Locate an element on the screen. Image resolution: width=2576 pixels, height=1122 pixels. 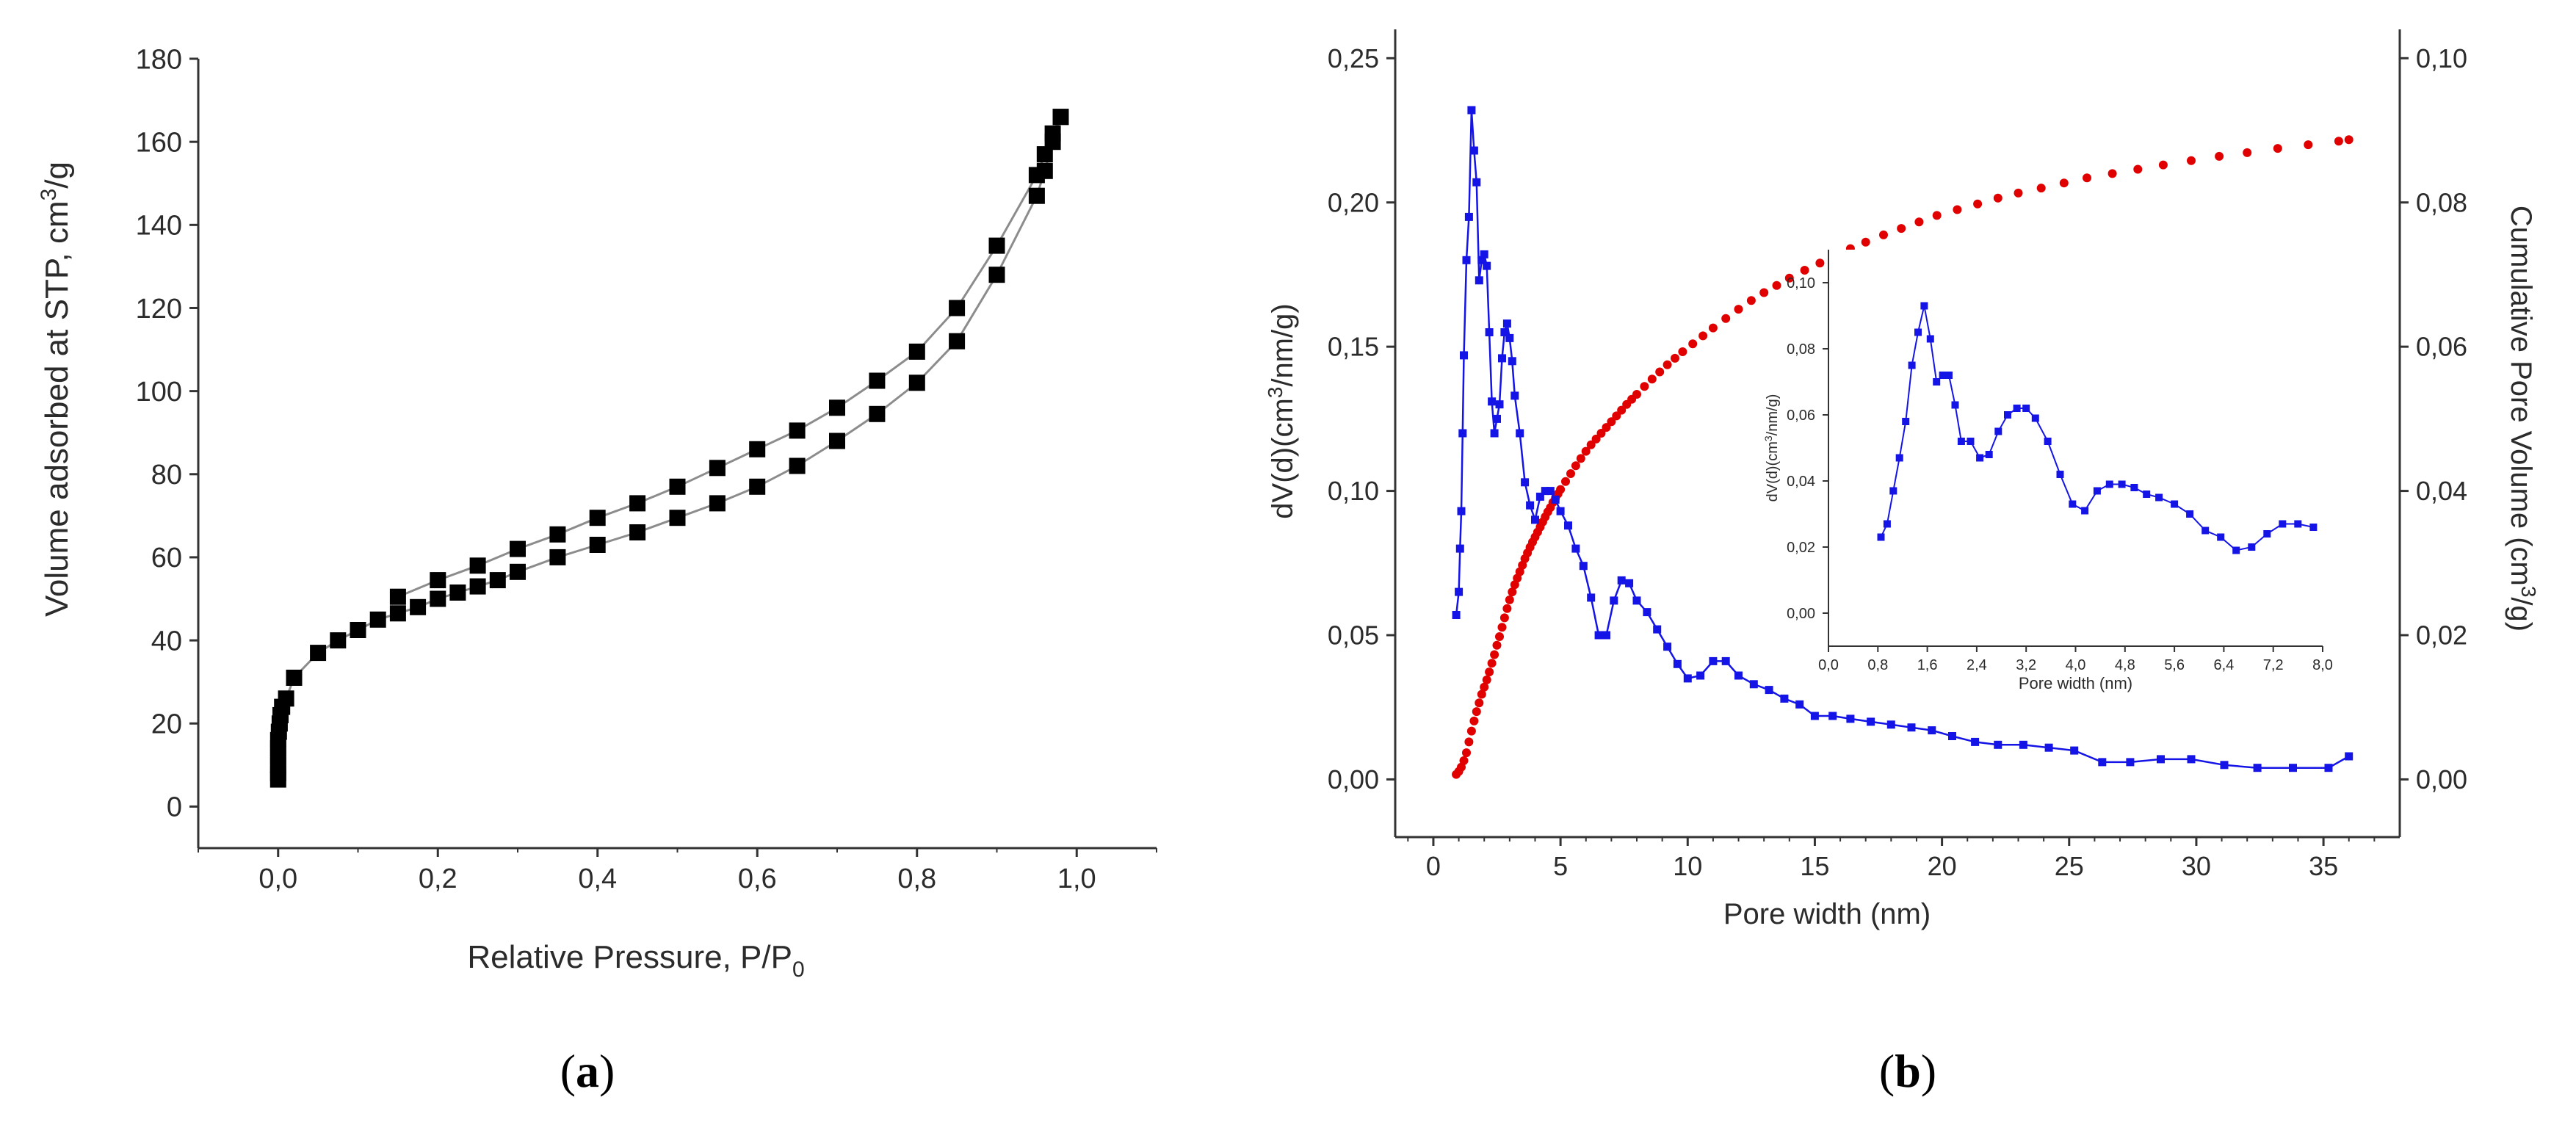
panel-b-y2-tick-label: 0,08 is located at coordinates (2441, 202).